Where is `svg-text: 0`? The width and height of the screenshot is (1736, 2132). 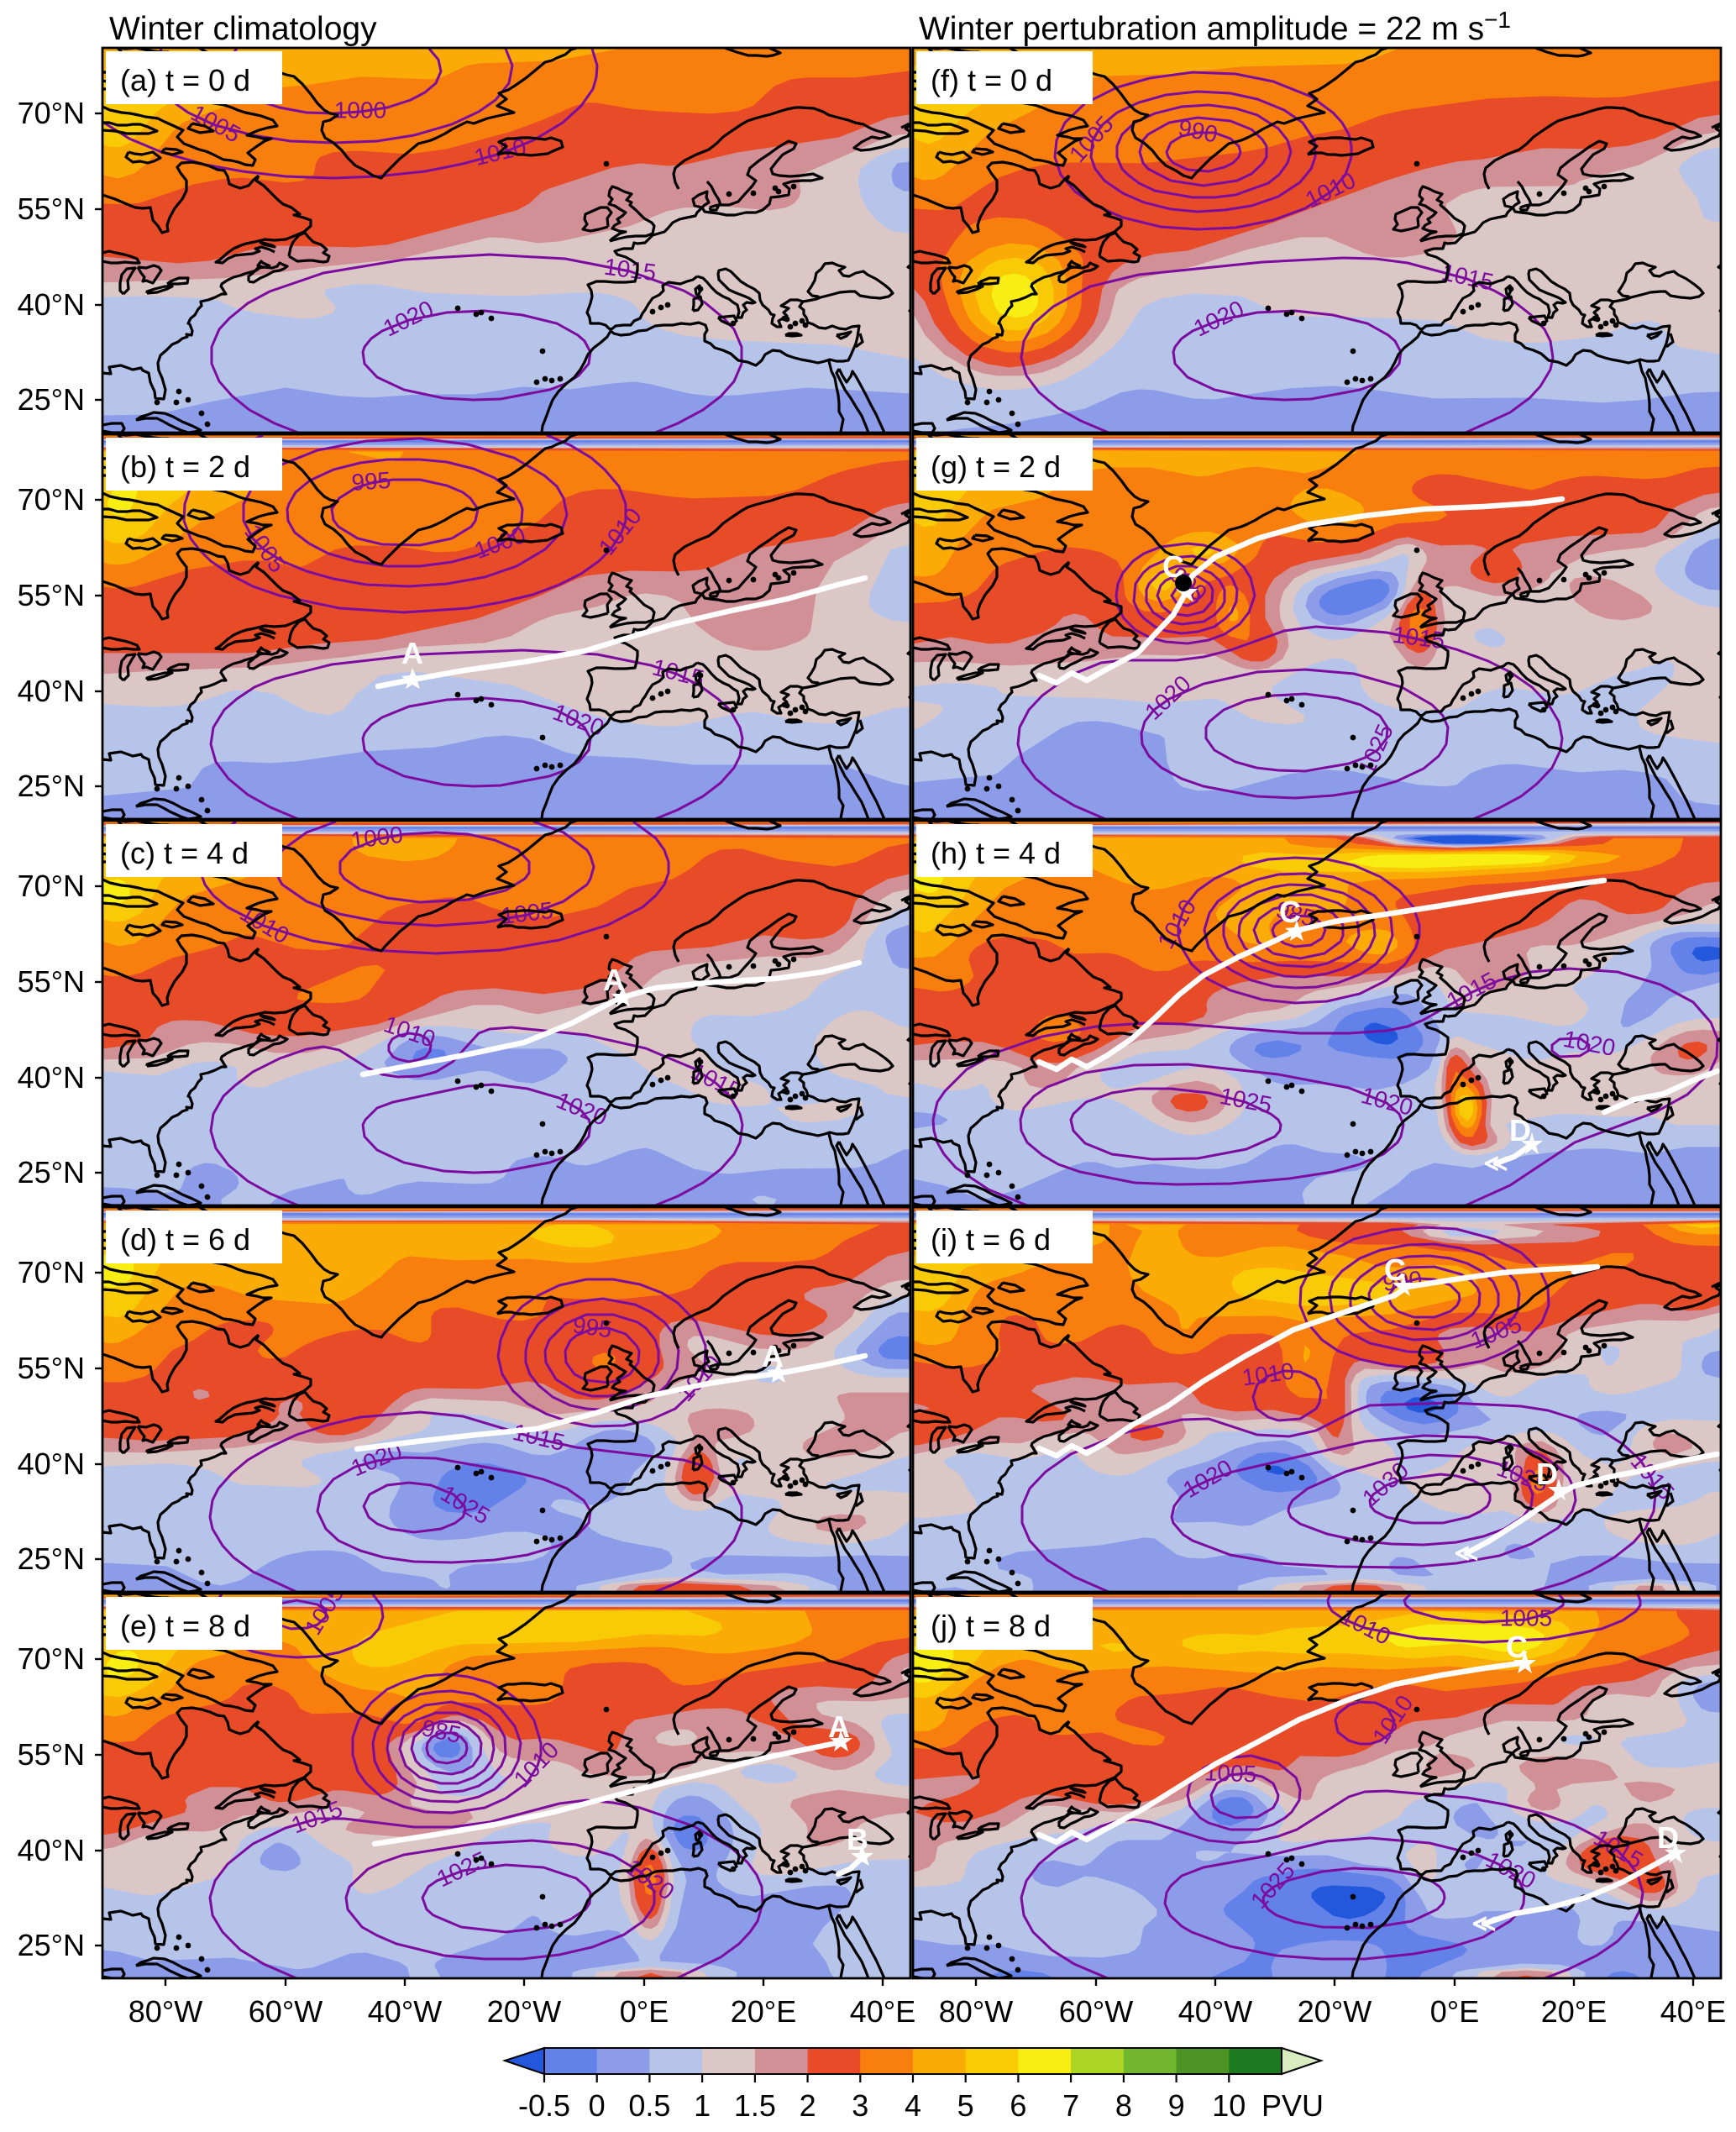
svg-text: 0 is located at coordinates (597, 2105).